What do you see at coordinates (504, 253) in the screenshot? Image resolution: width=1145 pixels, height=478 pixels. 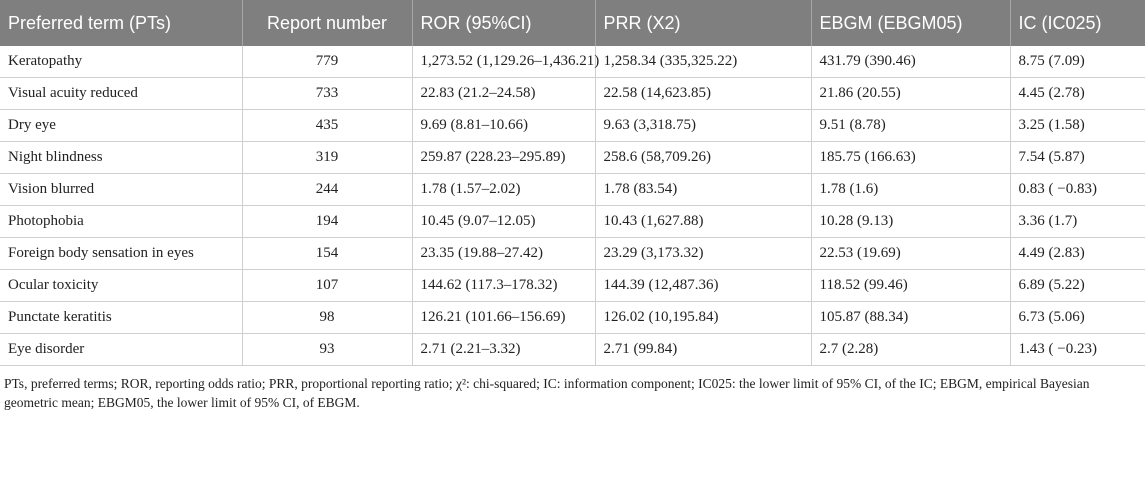 I see `table-cell: 23.35 (19.88–27.42)` at bounding box center [504, 253].